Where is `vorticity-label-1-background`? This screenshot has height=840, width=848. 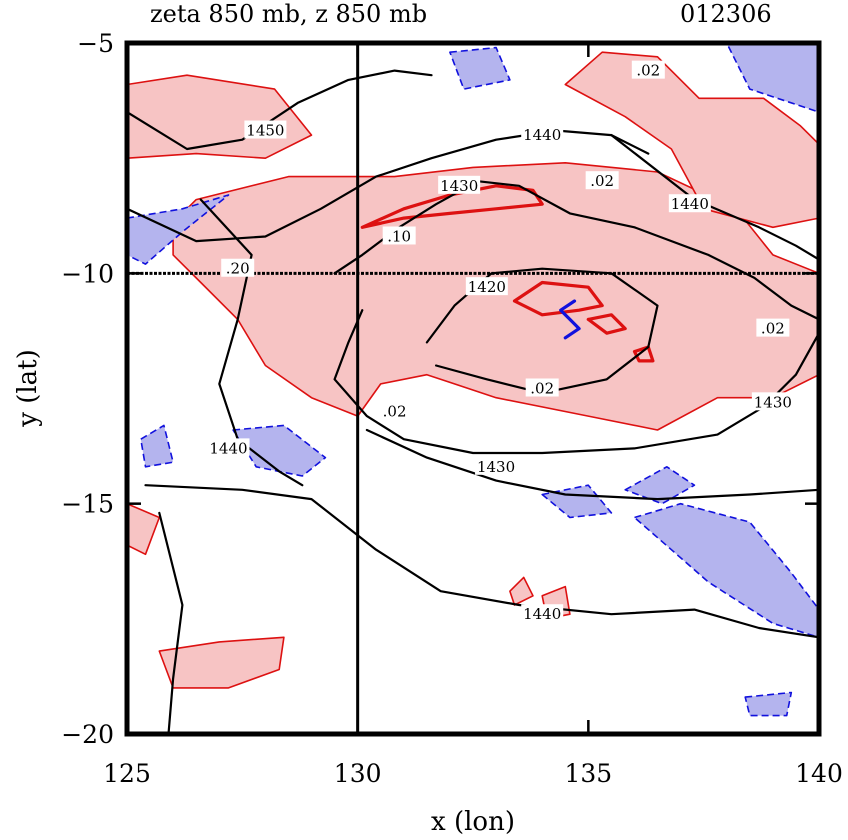
vorticity-label-1-background is located at coordinates (602, 180).